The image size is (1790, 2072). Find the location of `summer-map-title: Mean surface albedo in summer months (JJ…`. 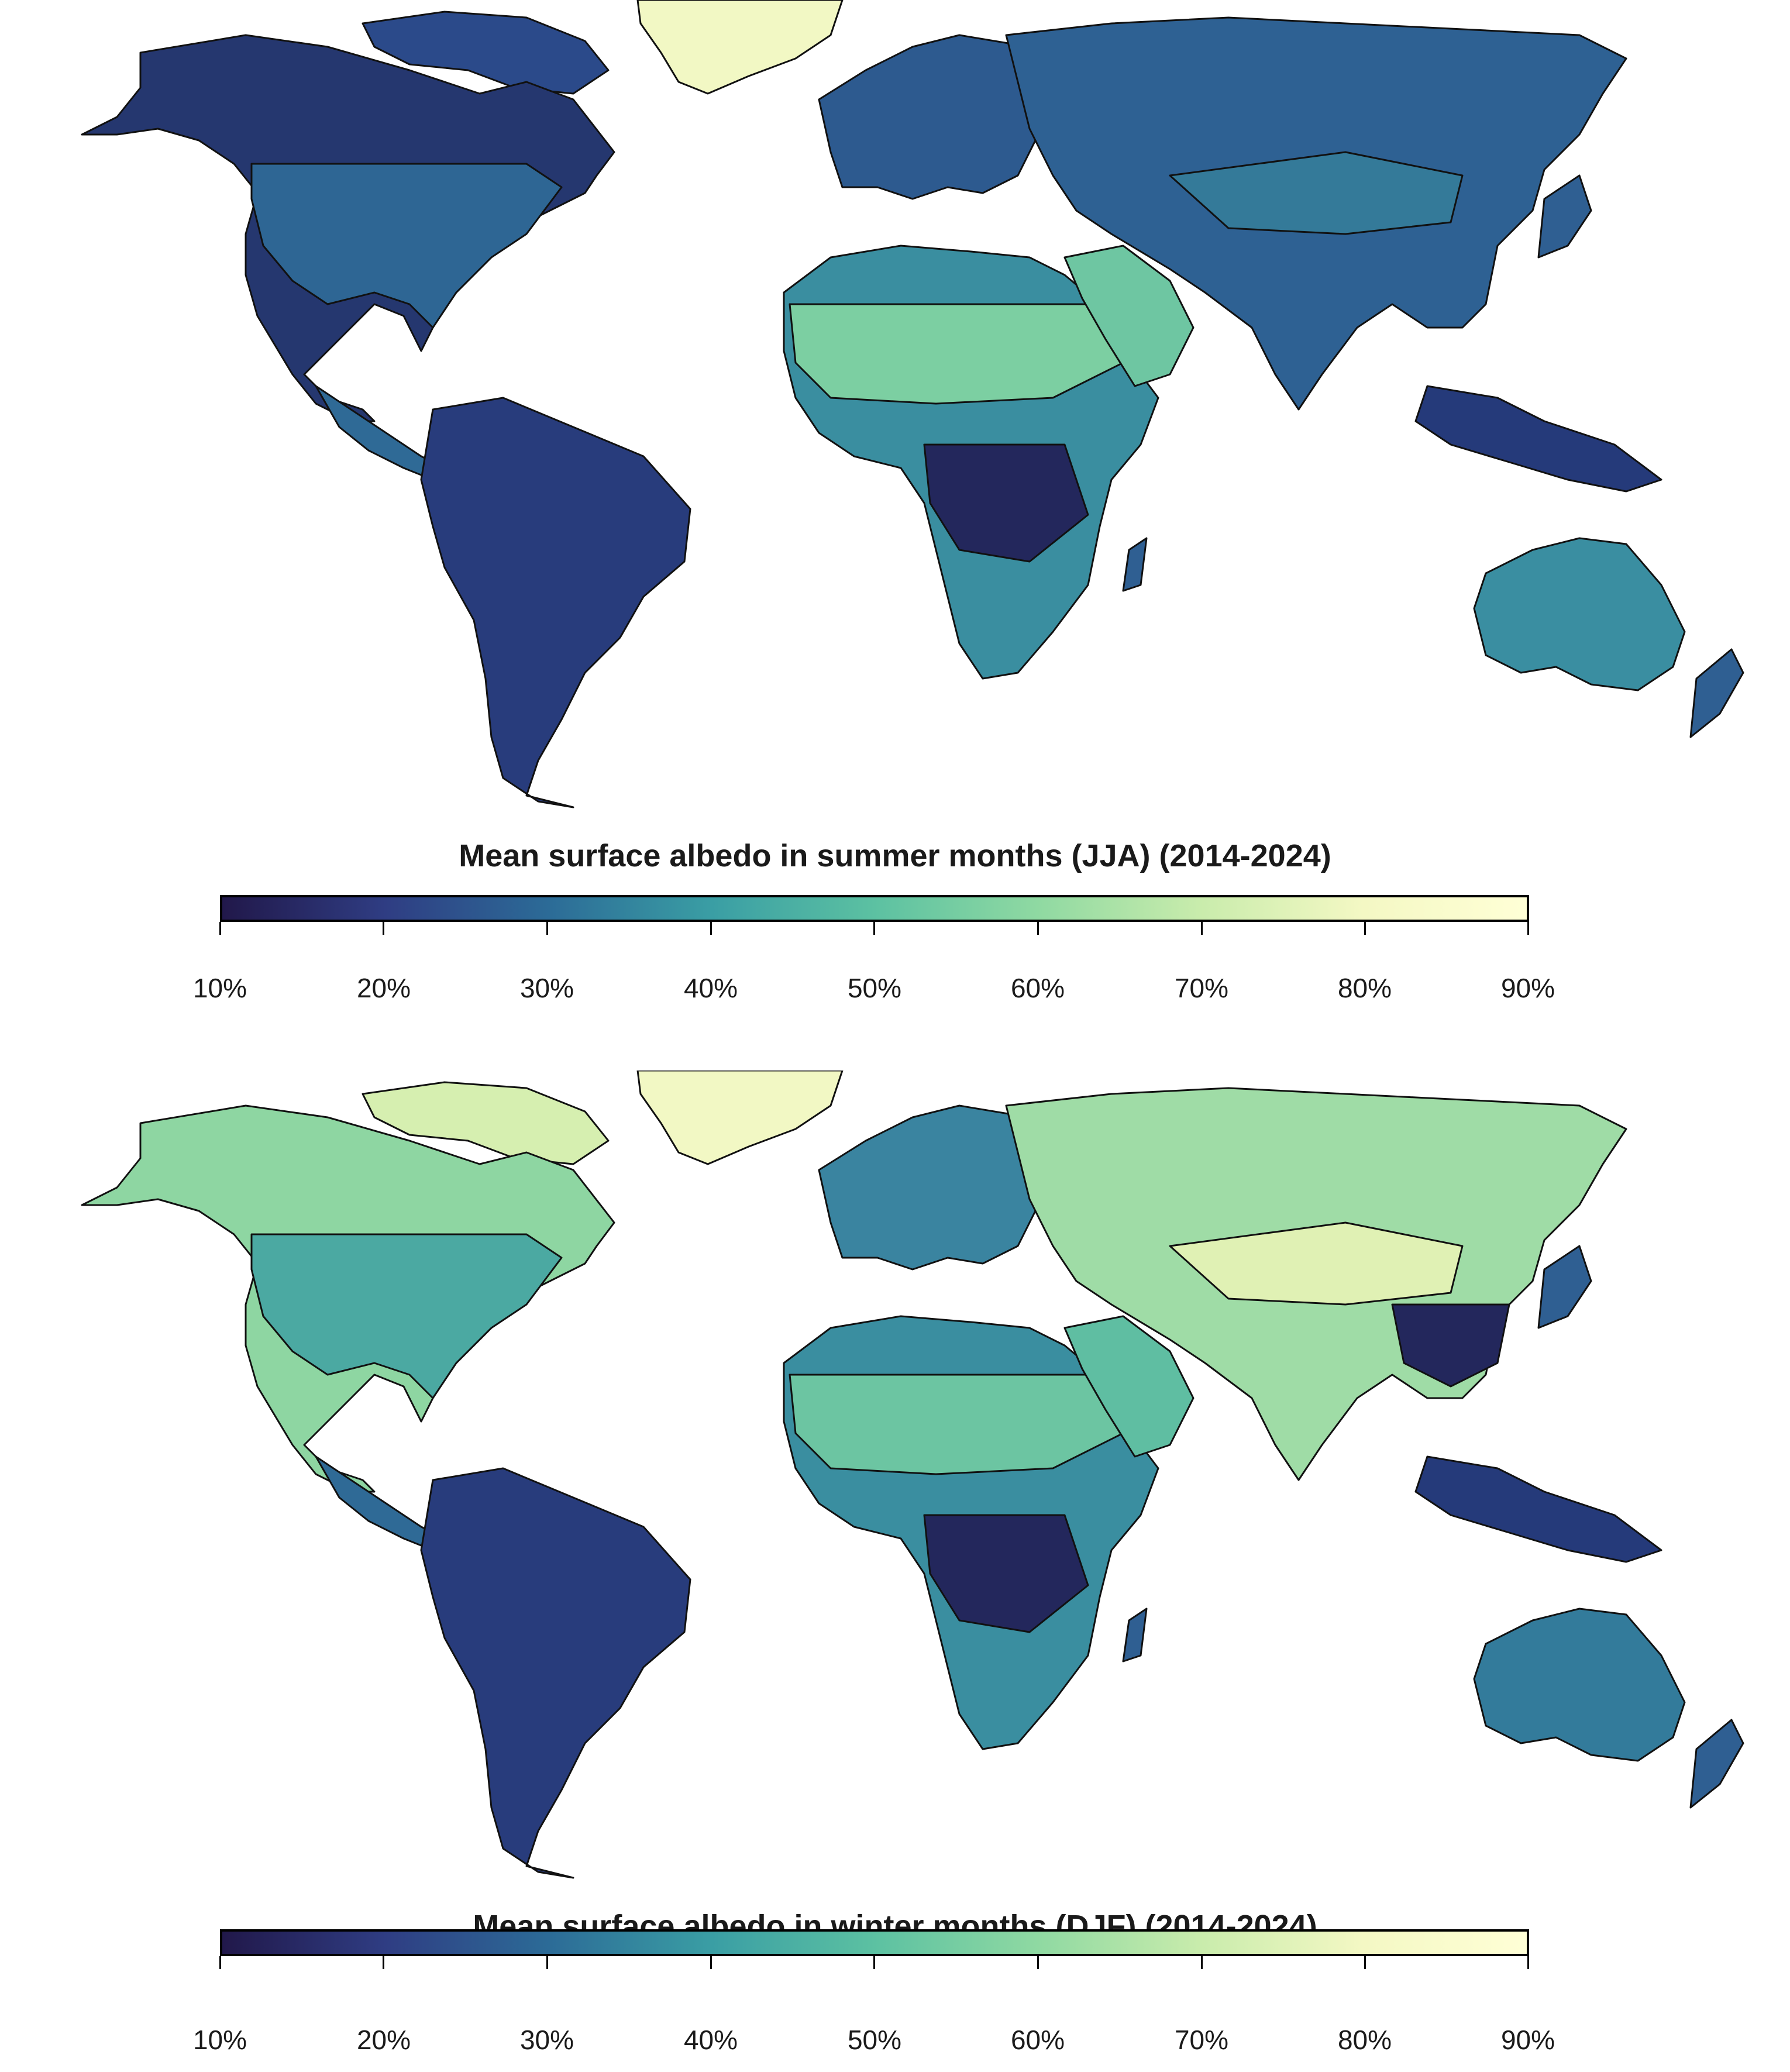

summer-map-title: Mean surface albedo in summer months (JJ… is located at coordinates (895, 855).